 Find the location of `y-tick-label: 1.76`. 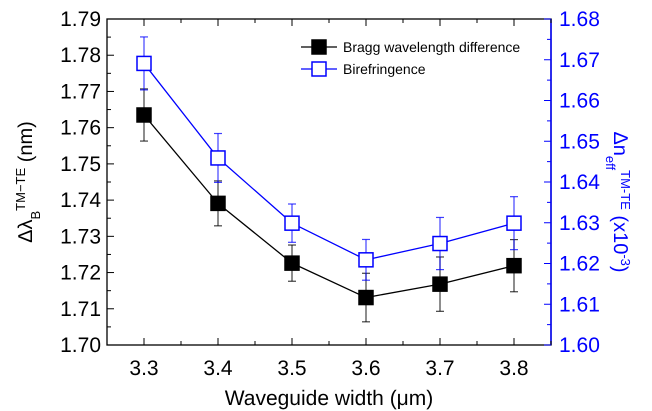

y-tick-label: 1.76 is located at coordinates (80, 128).